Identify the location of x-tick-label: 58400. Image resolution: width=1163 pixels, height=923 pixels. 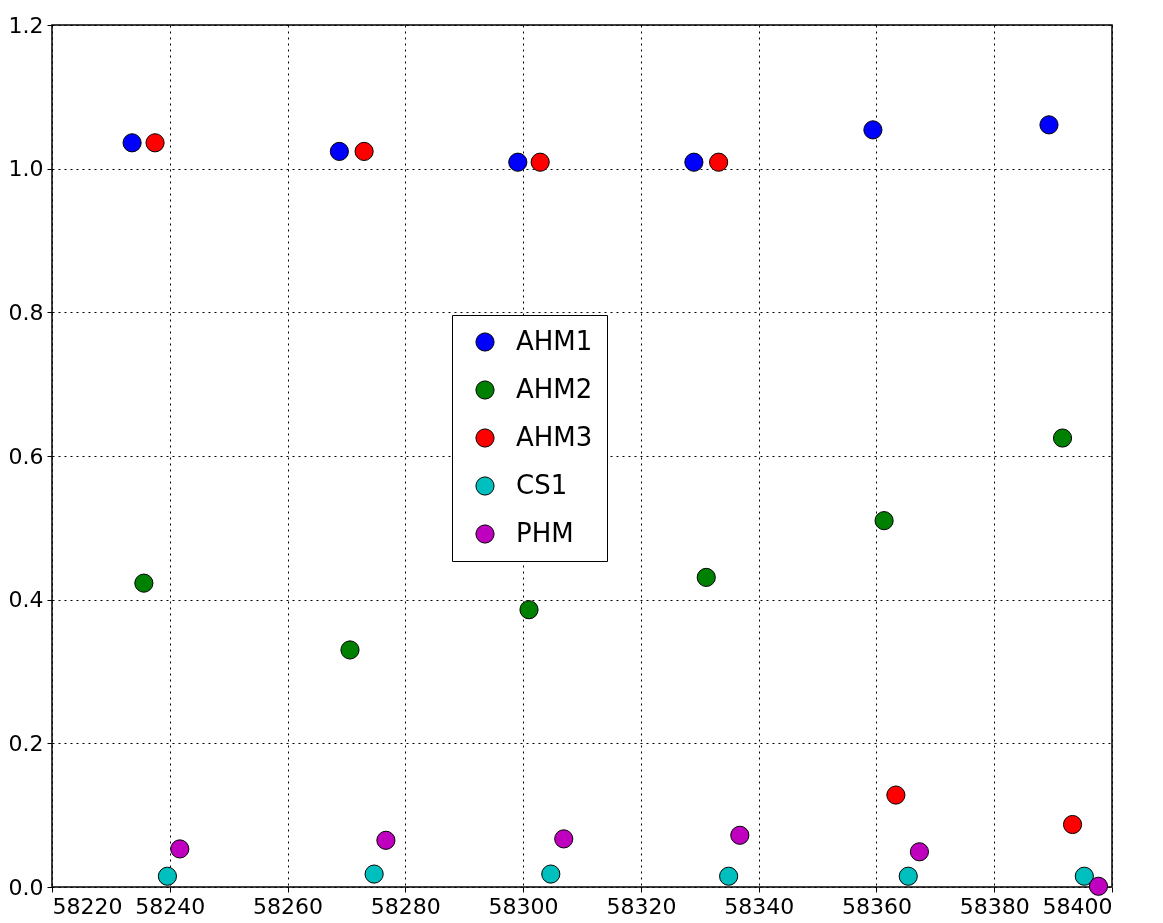
(1077, 906).